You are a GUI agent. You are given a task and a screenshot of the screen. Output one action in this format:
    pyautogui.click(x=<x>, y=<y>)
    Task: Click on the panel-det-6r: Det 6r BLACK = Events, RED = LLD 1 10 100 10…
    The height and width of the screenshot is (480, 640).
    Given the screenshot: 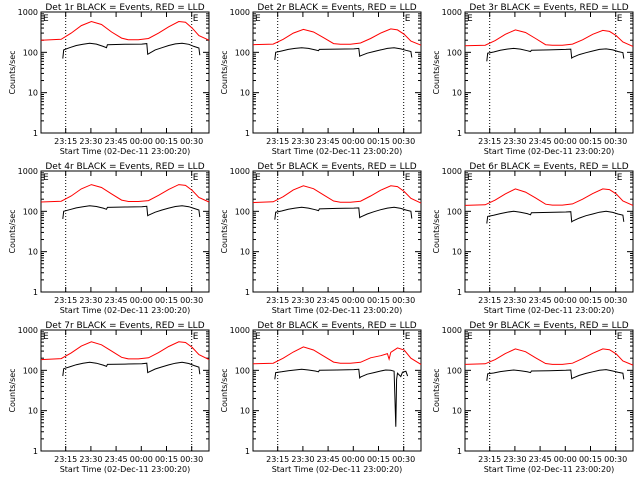 What is the action you would take?
    pyautogui.click(x=533, y=238)
    